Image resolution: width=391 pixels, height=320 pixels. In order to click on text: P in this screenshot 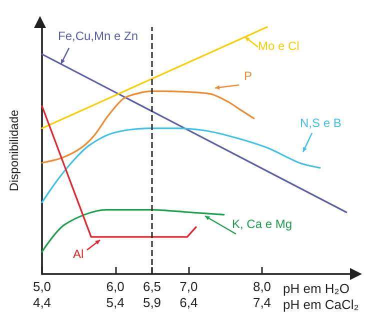, I will do `click(248, 76)`.